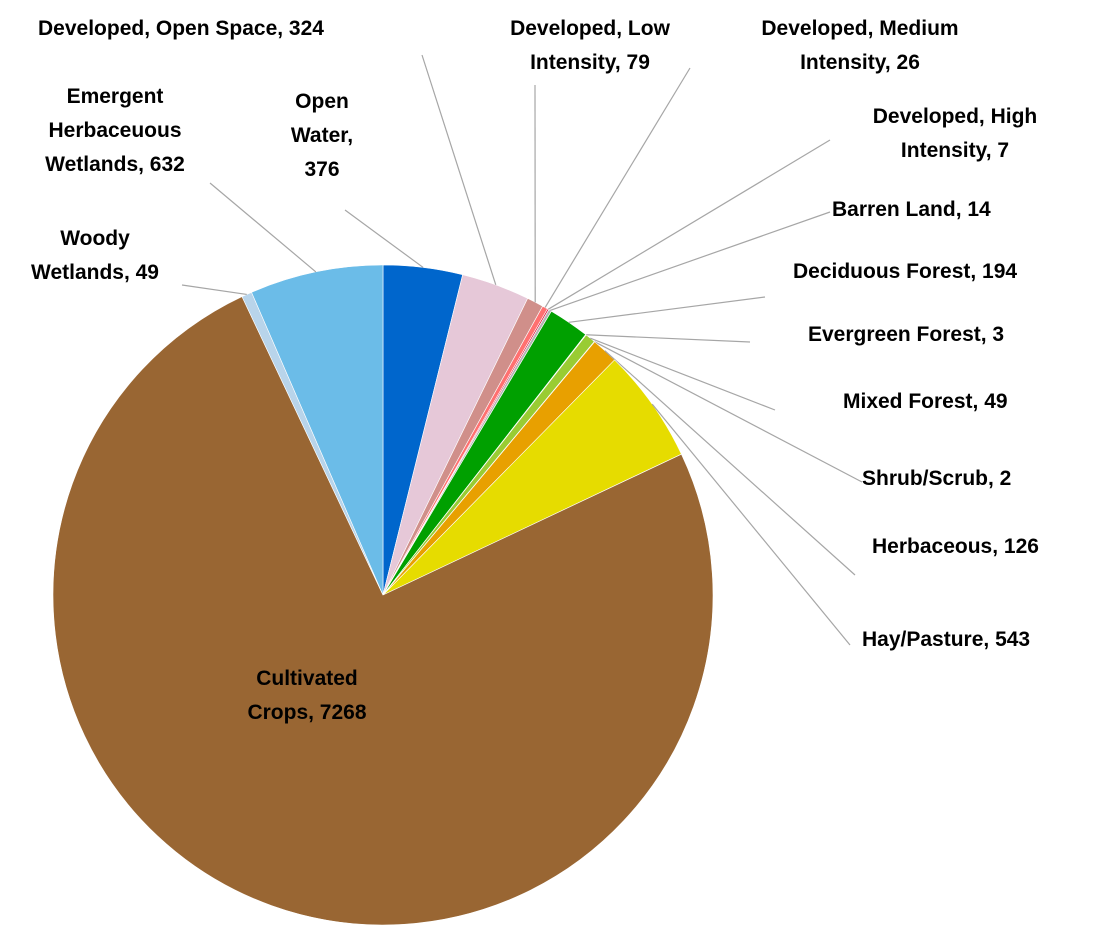 This screenshot has height=926, width=1116. Describe the element at coordinates (95, 255) in the screenshot. I see `data-label: Woody Wetlands, 49` at that location.